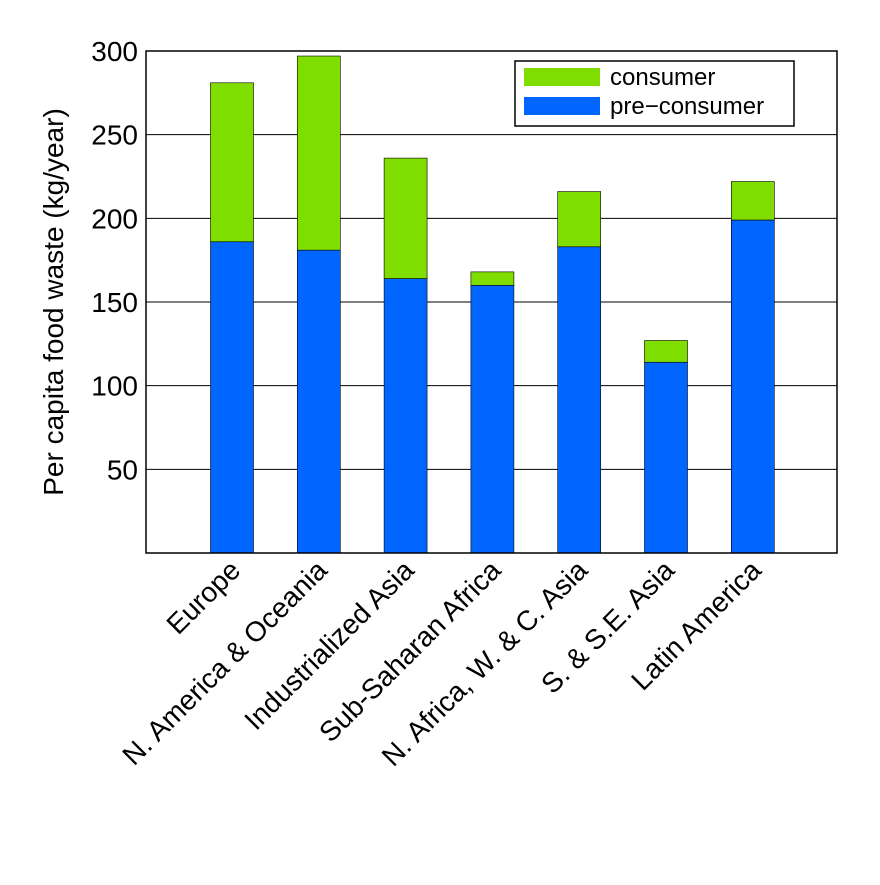 The image size is (880, 885). I want to click on legend: consumer pre−consumer, so click(654, 93).